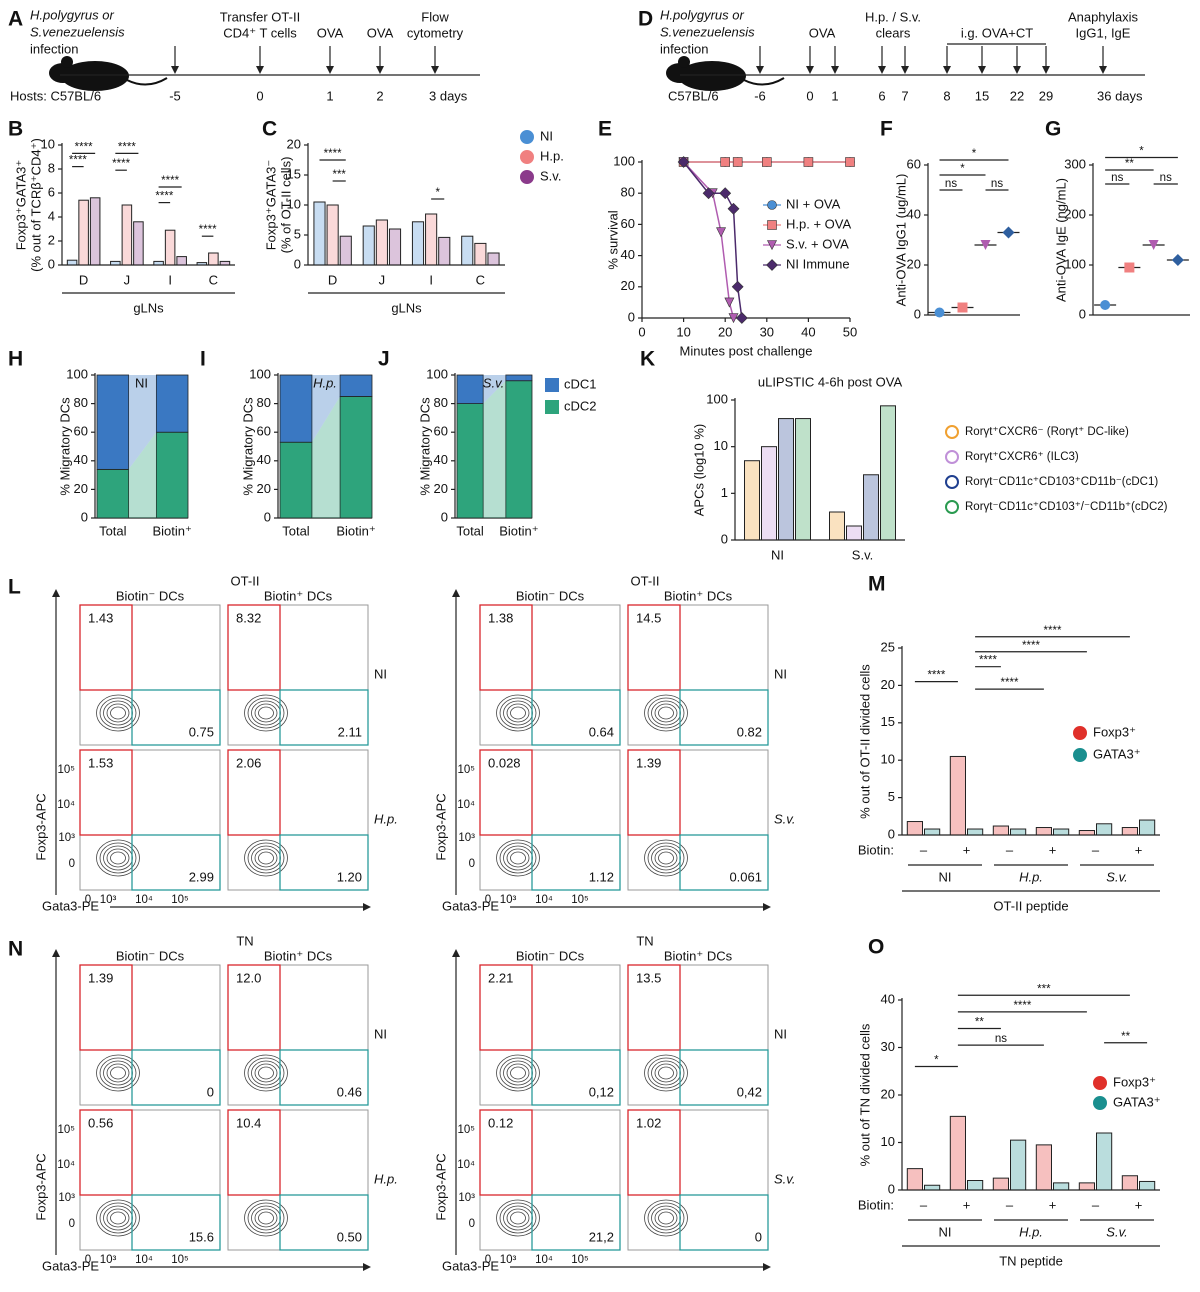 The height and width of the screenshot is (1292, 1200). Describe the element at coordinates (380, 32) in the screenshot. I see `timeline-label: OVA` at that location.